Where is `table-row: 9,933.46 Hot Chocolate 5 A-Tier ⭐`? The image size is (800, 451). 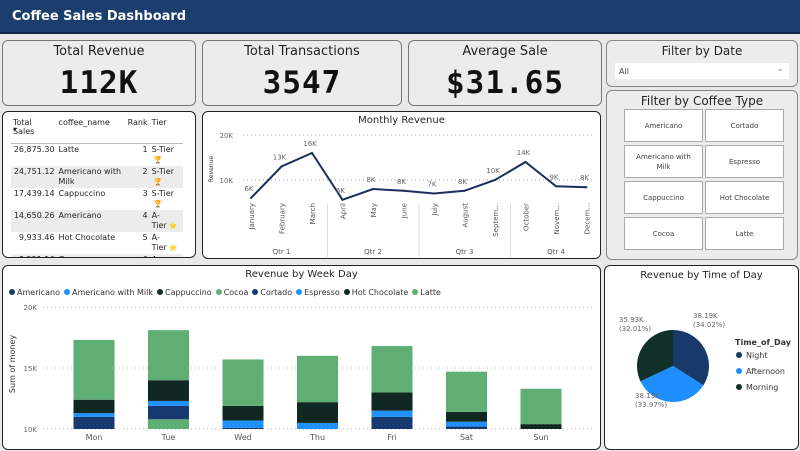 table-row: 9,933.46 Hot Chocolate 5 A-Tier ⭐ is located at coordinates (97, 243).